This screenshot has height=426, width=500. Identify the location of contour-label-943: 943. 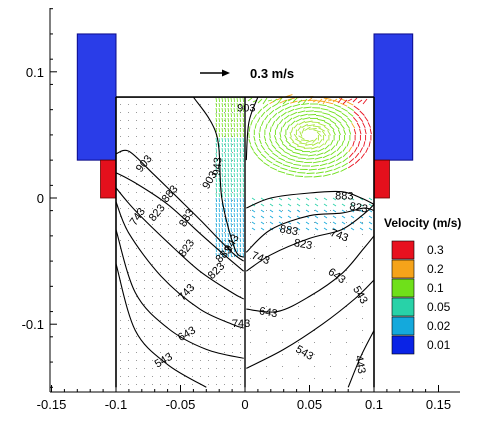
(218, 166).